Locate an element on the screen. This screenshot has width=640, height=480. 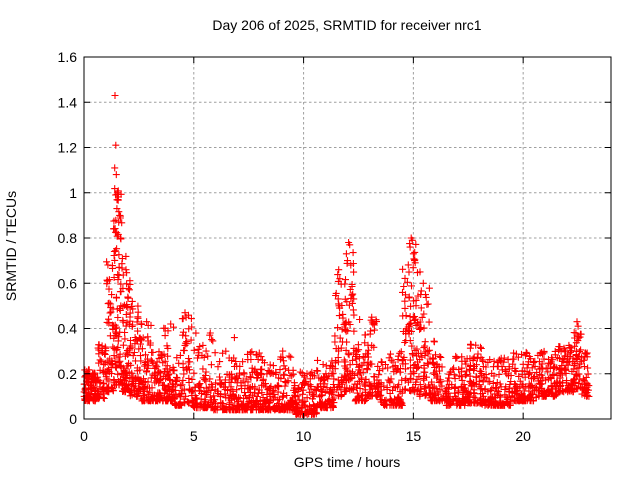
y-axis-label: SRMTID / TECUs is located at coordinates (11, 246).